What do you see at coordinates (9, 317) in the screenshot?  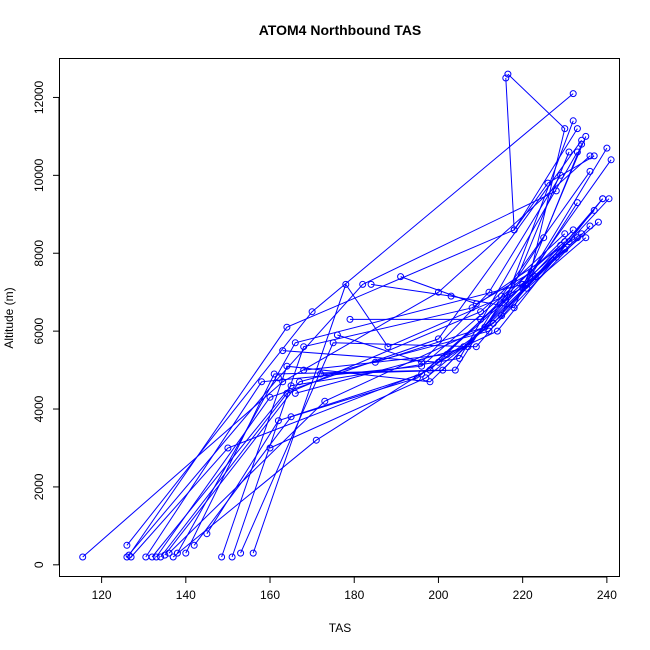 I see `y-axis-label: Altitude (m)` at bounding box center [9, 317].